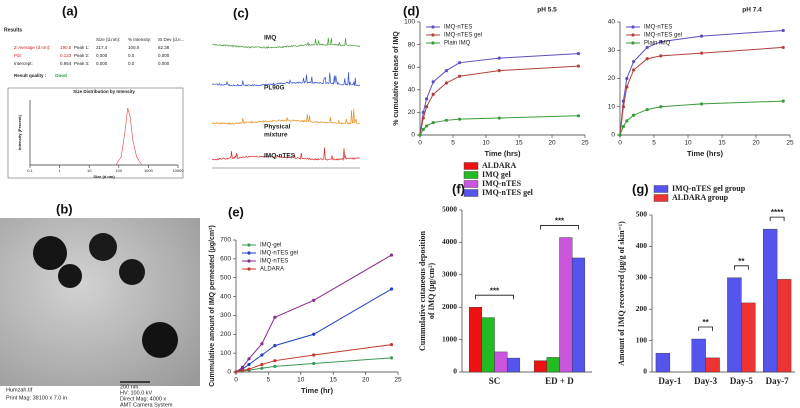 Image resolution: width=800 pixels, height=408 pixels. What do you see at coordinates (449, 274) in the screenshot?
I see `y-tick-label: 3000` at bounding box center [449, 274].